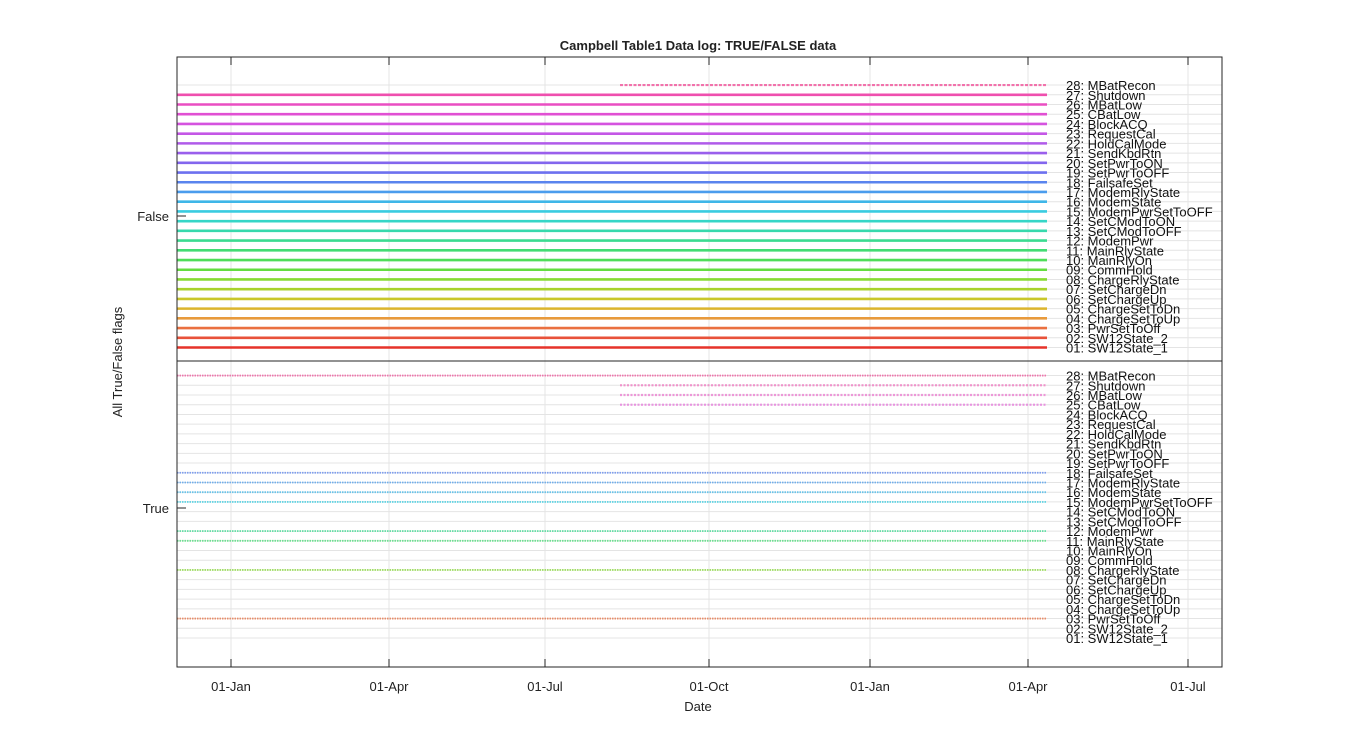  Describe the element at coordinates (1116, 580) in the screenshot. I see `true-flag-label: 07: SetChargeDn` at that location.